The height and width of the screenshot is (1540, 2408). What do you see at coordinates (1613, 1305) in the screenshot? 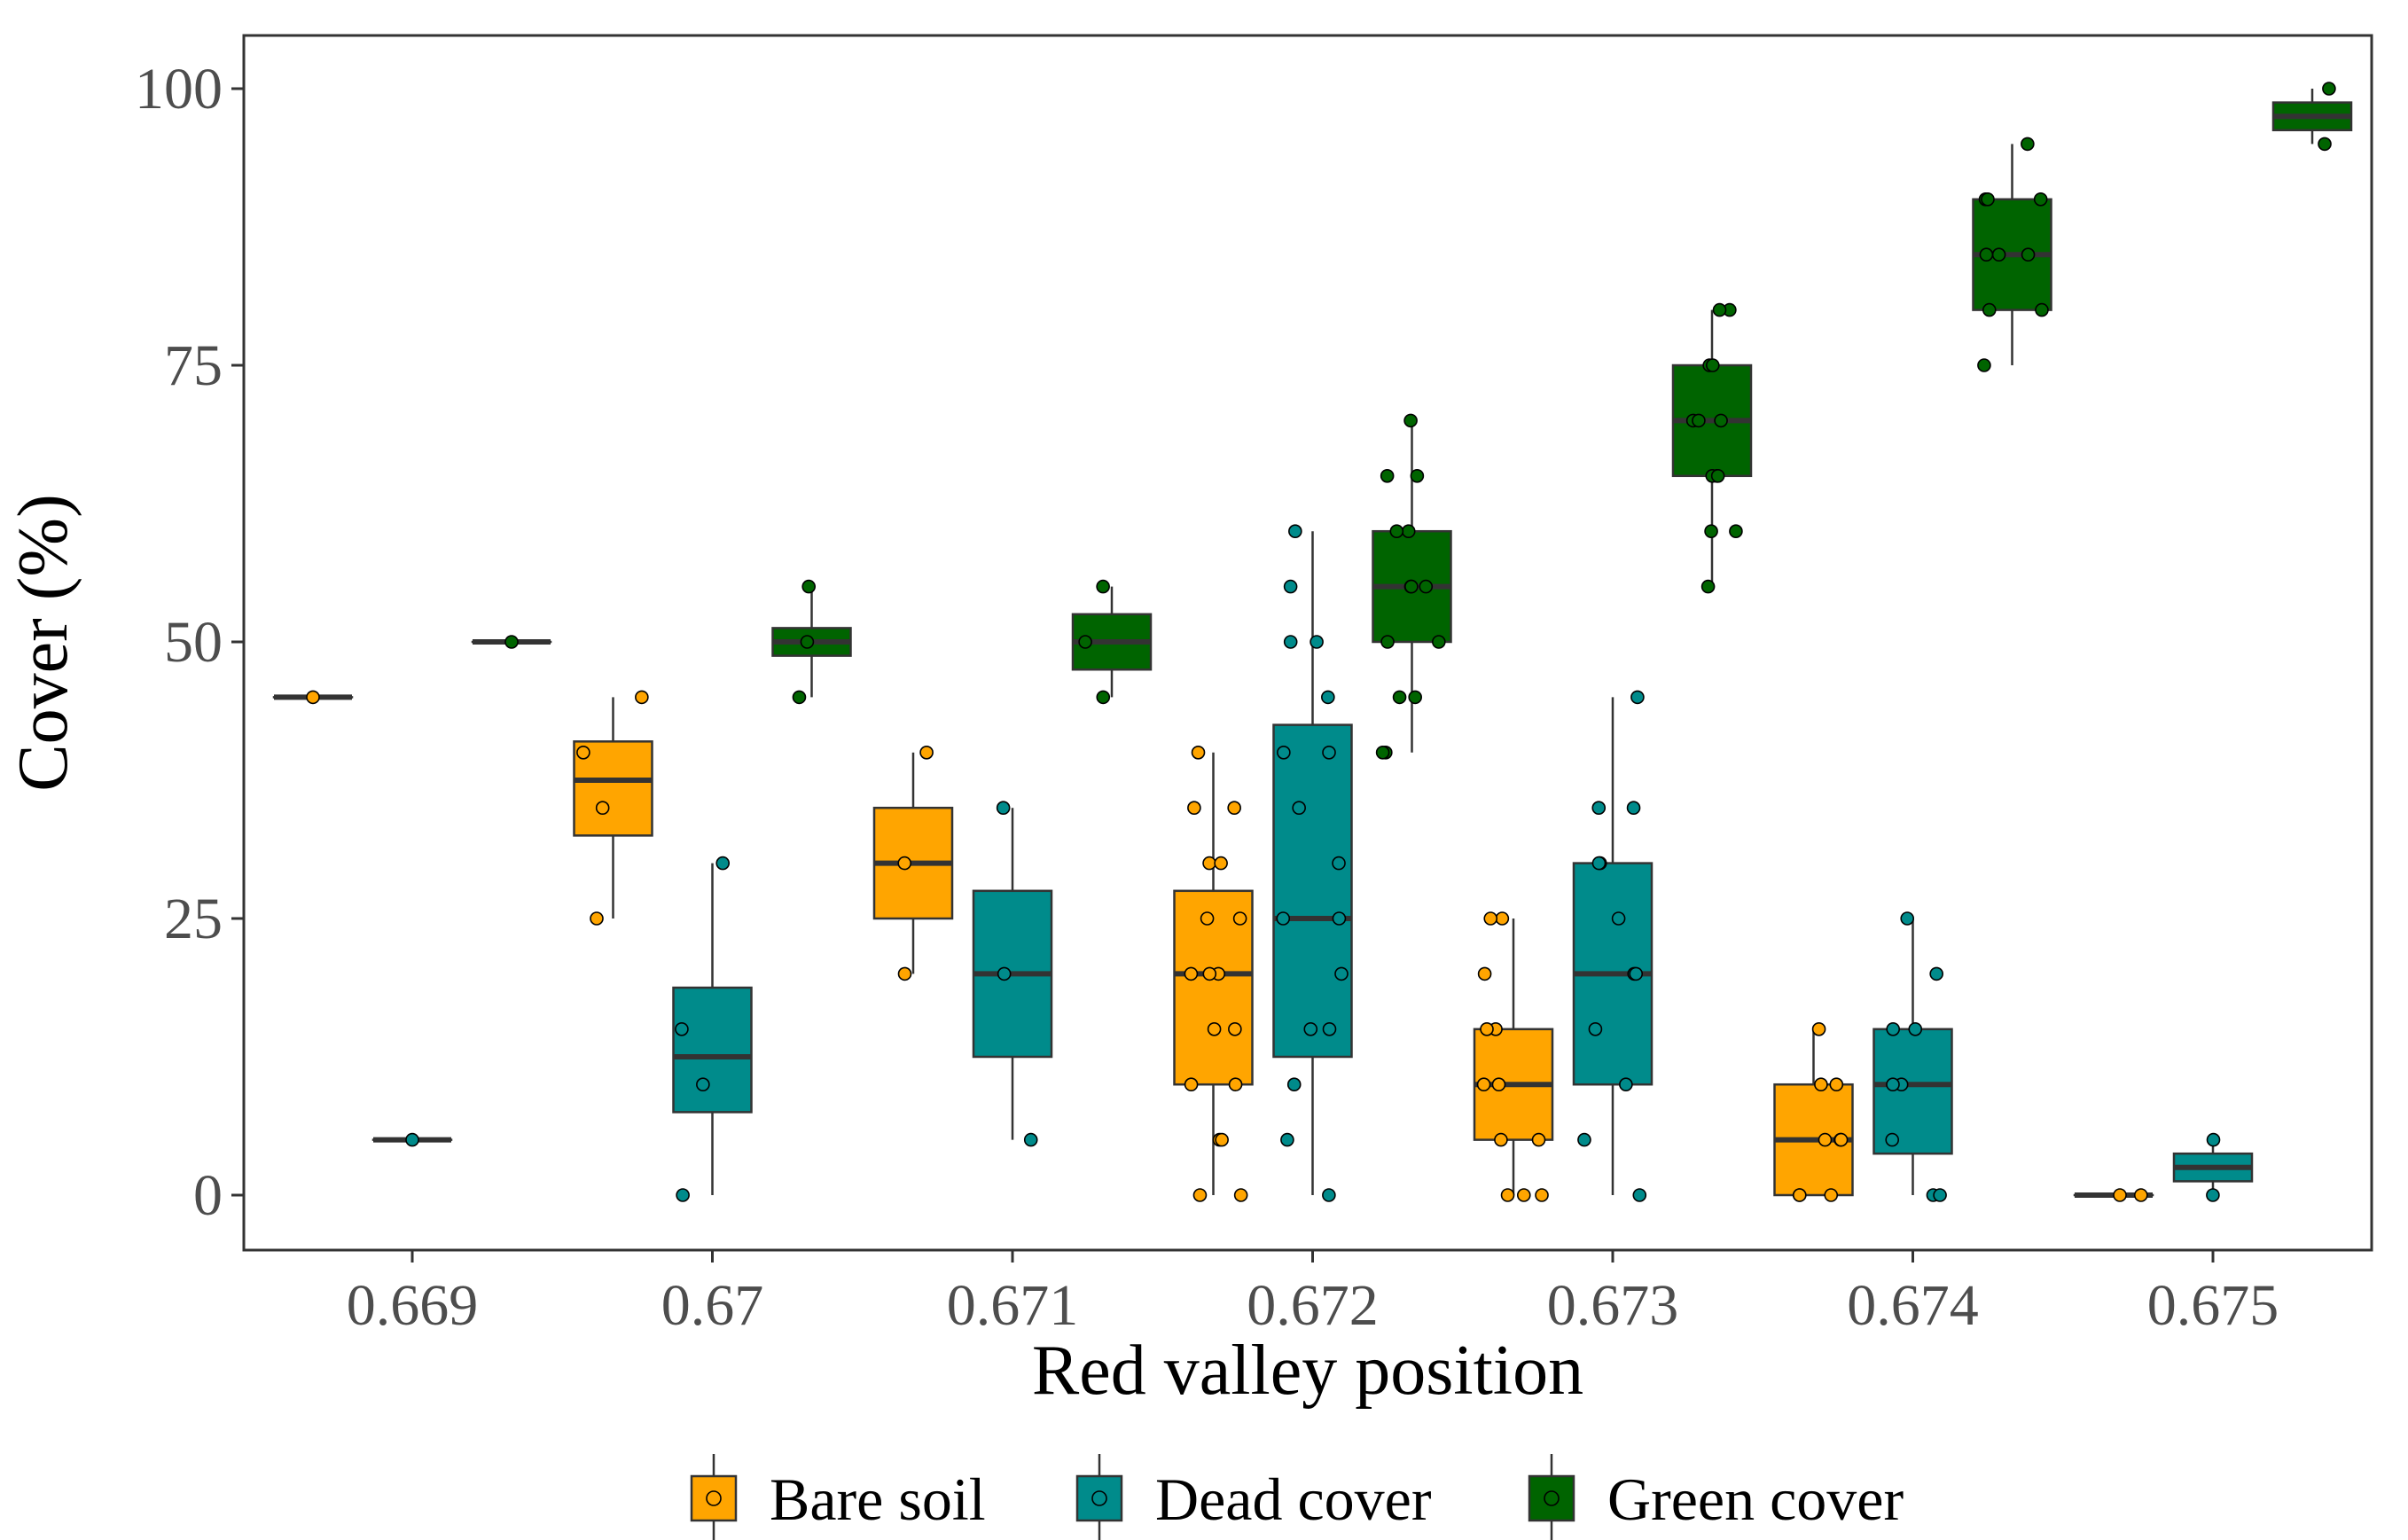
I see `x-tick-label: 0.673` at bounding box center [1613, 1305].